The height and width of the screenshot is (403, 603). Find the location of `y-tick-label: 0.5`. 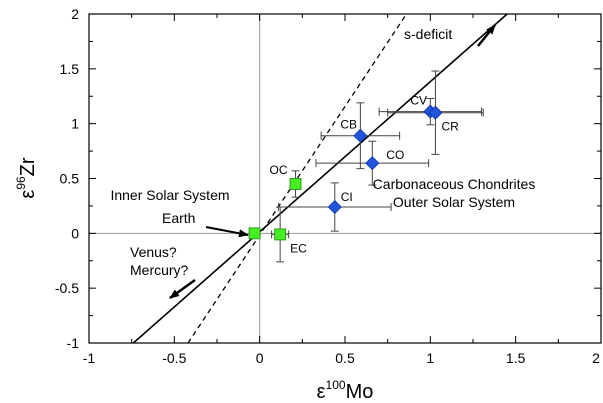

y-tick-label: 0.5 is located at coordinates (70, 179).